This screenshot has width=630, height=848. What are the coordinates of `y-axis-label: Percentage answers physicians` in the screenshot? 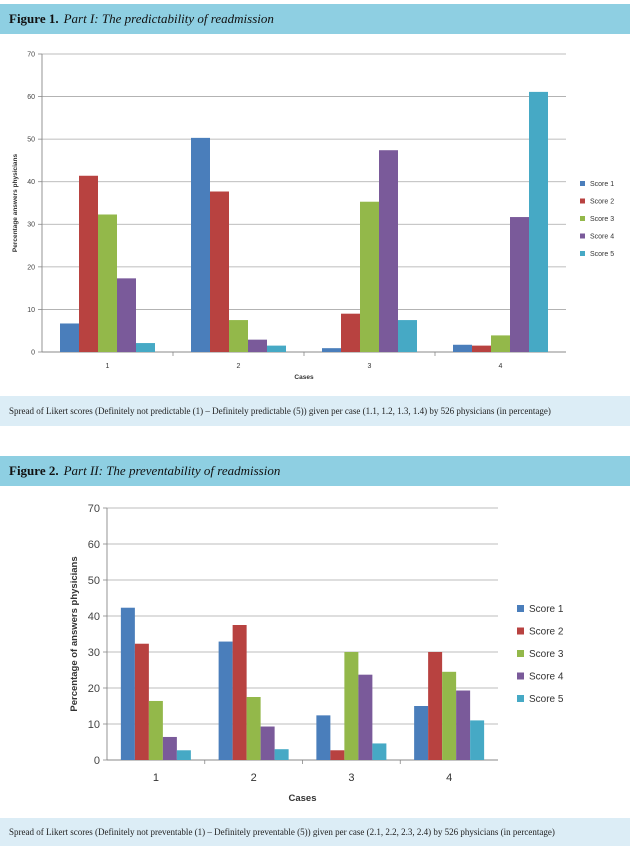 It's located at (15, 202).